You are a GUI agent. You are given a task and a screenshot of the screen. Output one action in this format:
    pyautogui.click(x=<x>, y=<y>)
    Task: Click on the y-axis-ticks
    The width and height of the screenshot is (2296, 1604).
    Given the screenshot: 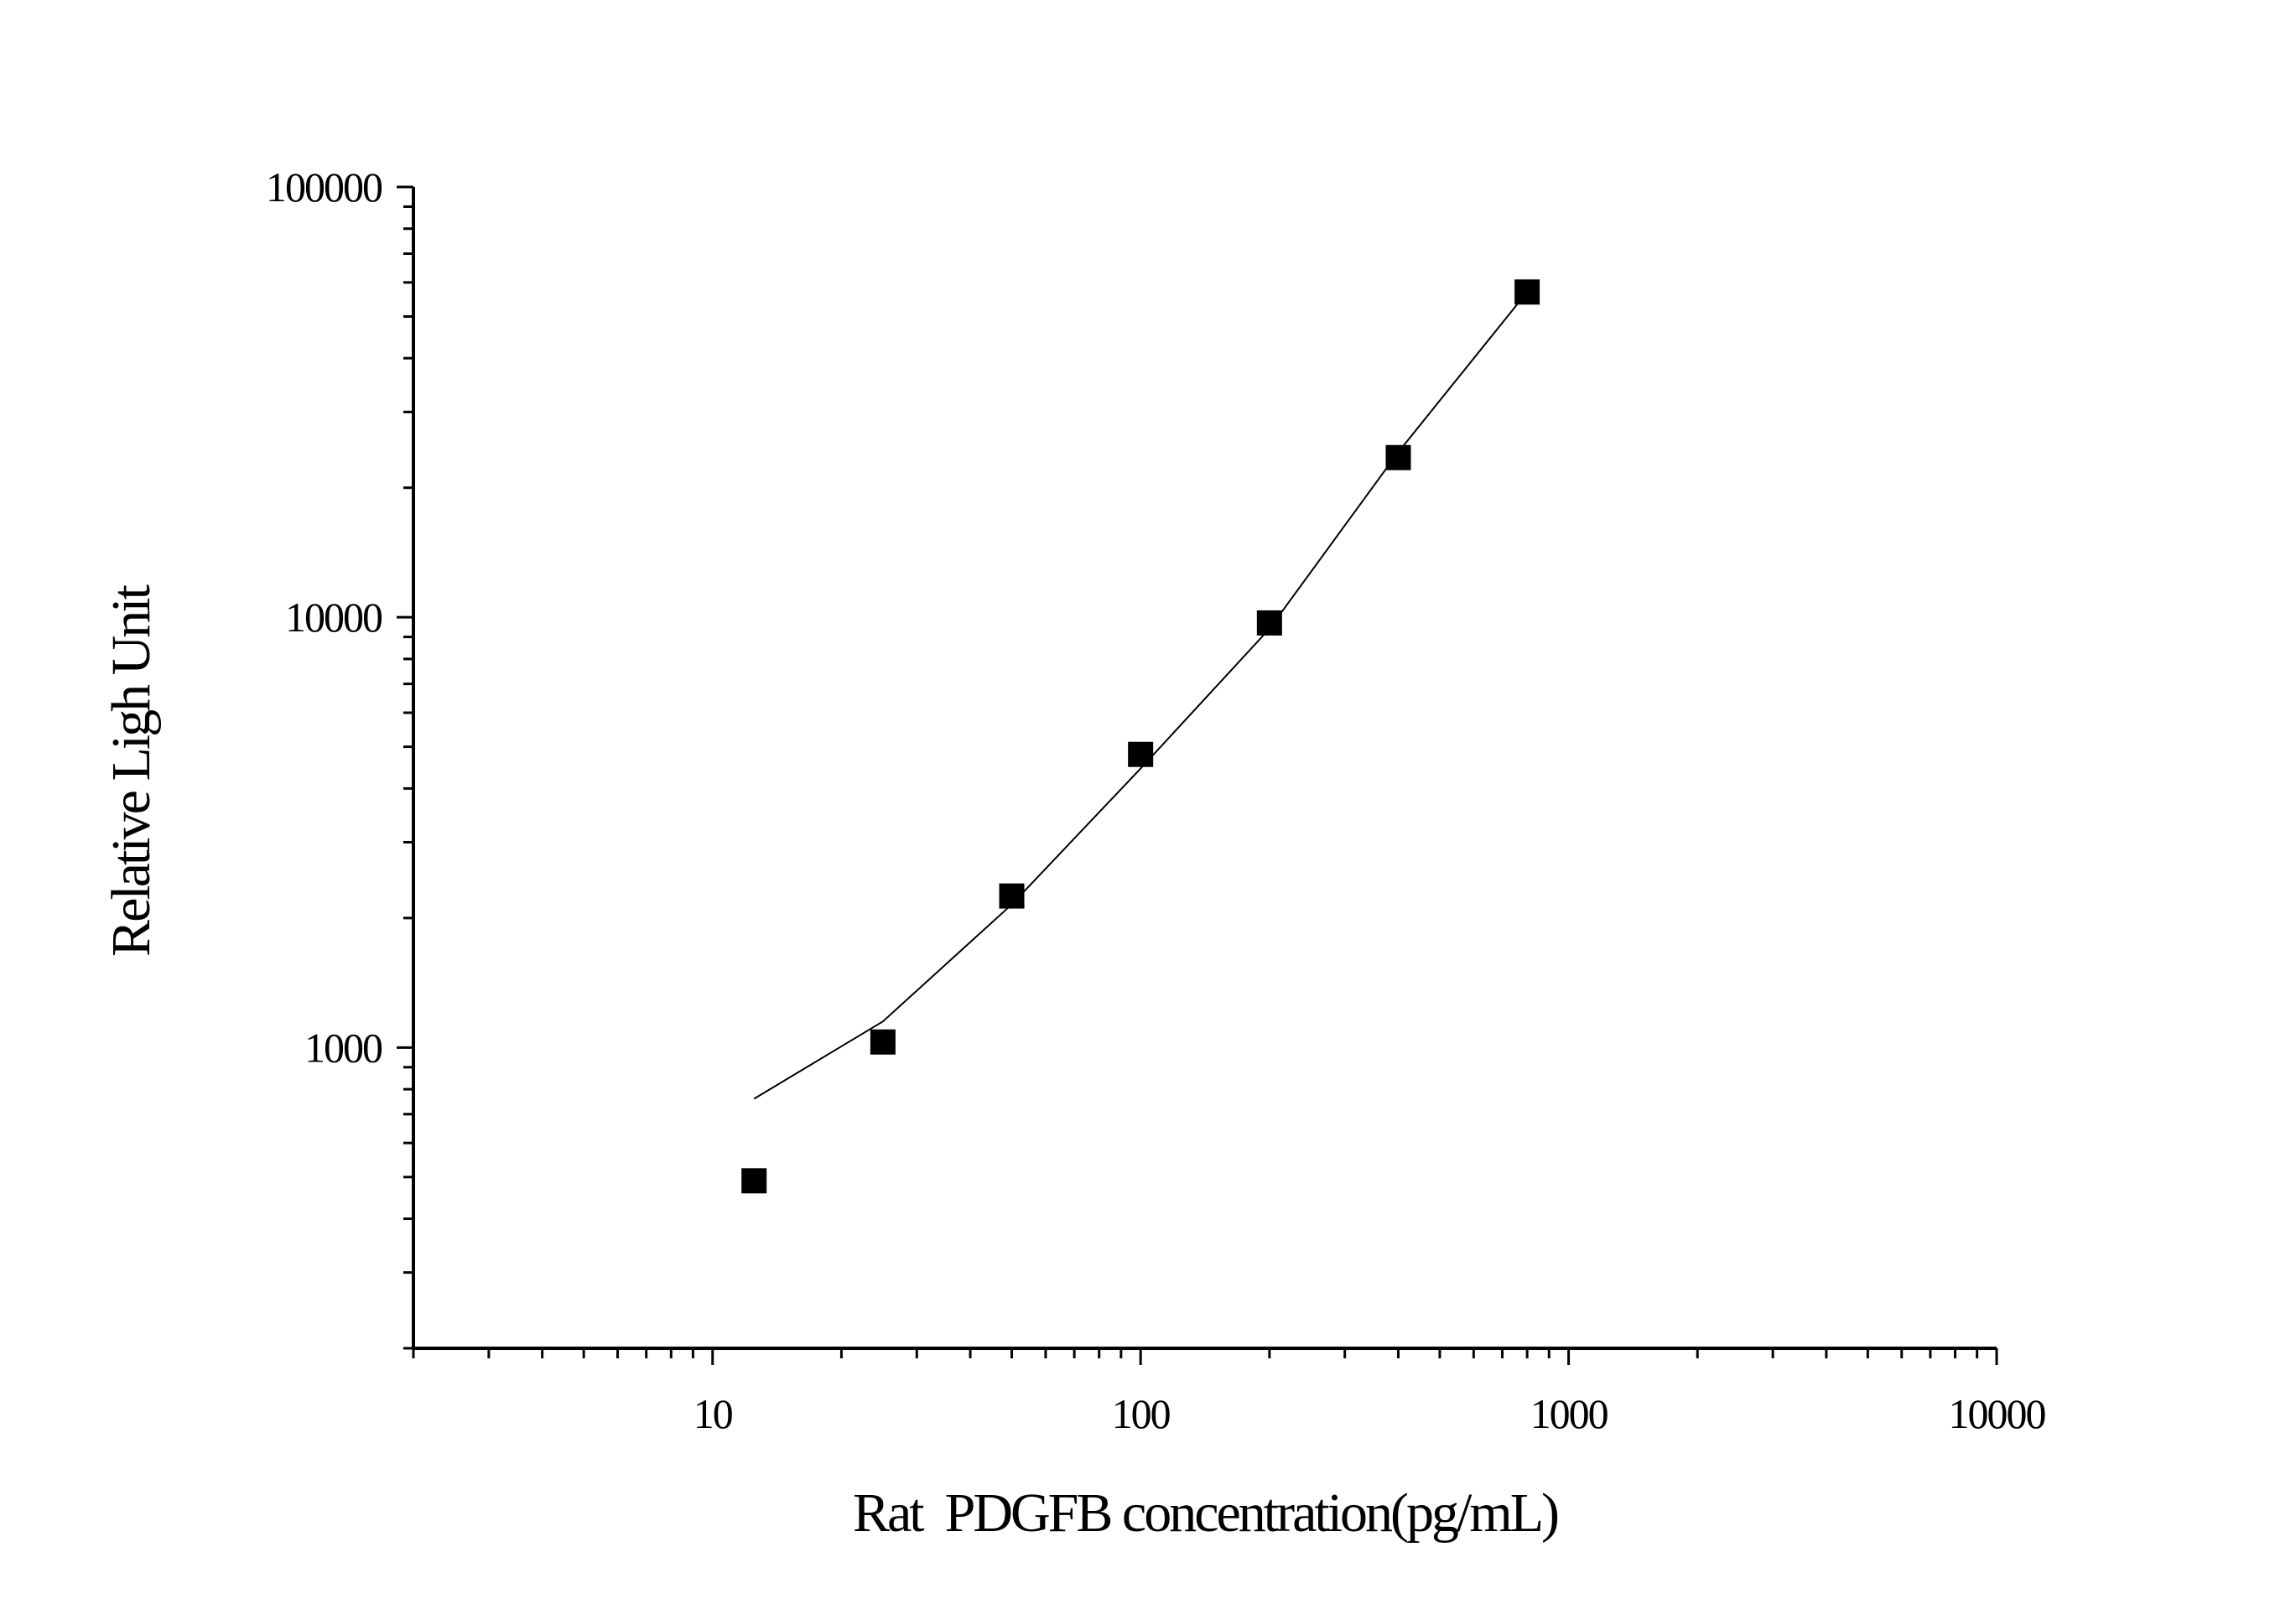 What is the action you would take?
    pyautogui.click(x=405, y=767)
    